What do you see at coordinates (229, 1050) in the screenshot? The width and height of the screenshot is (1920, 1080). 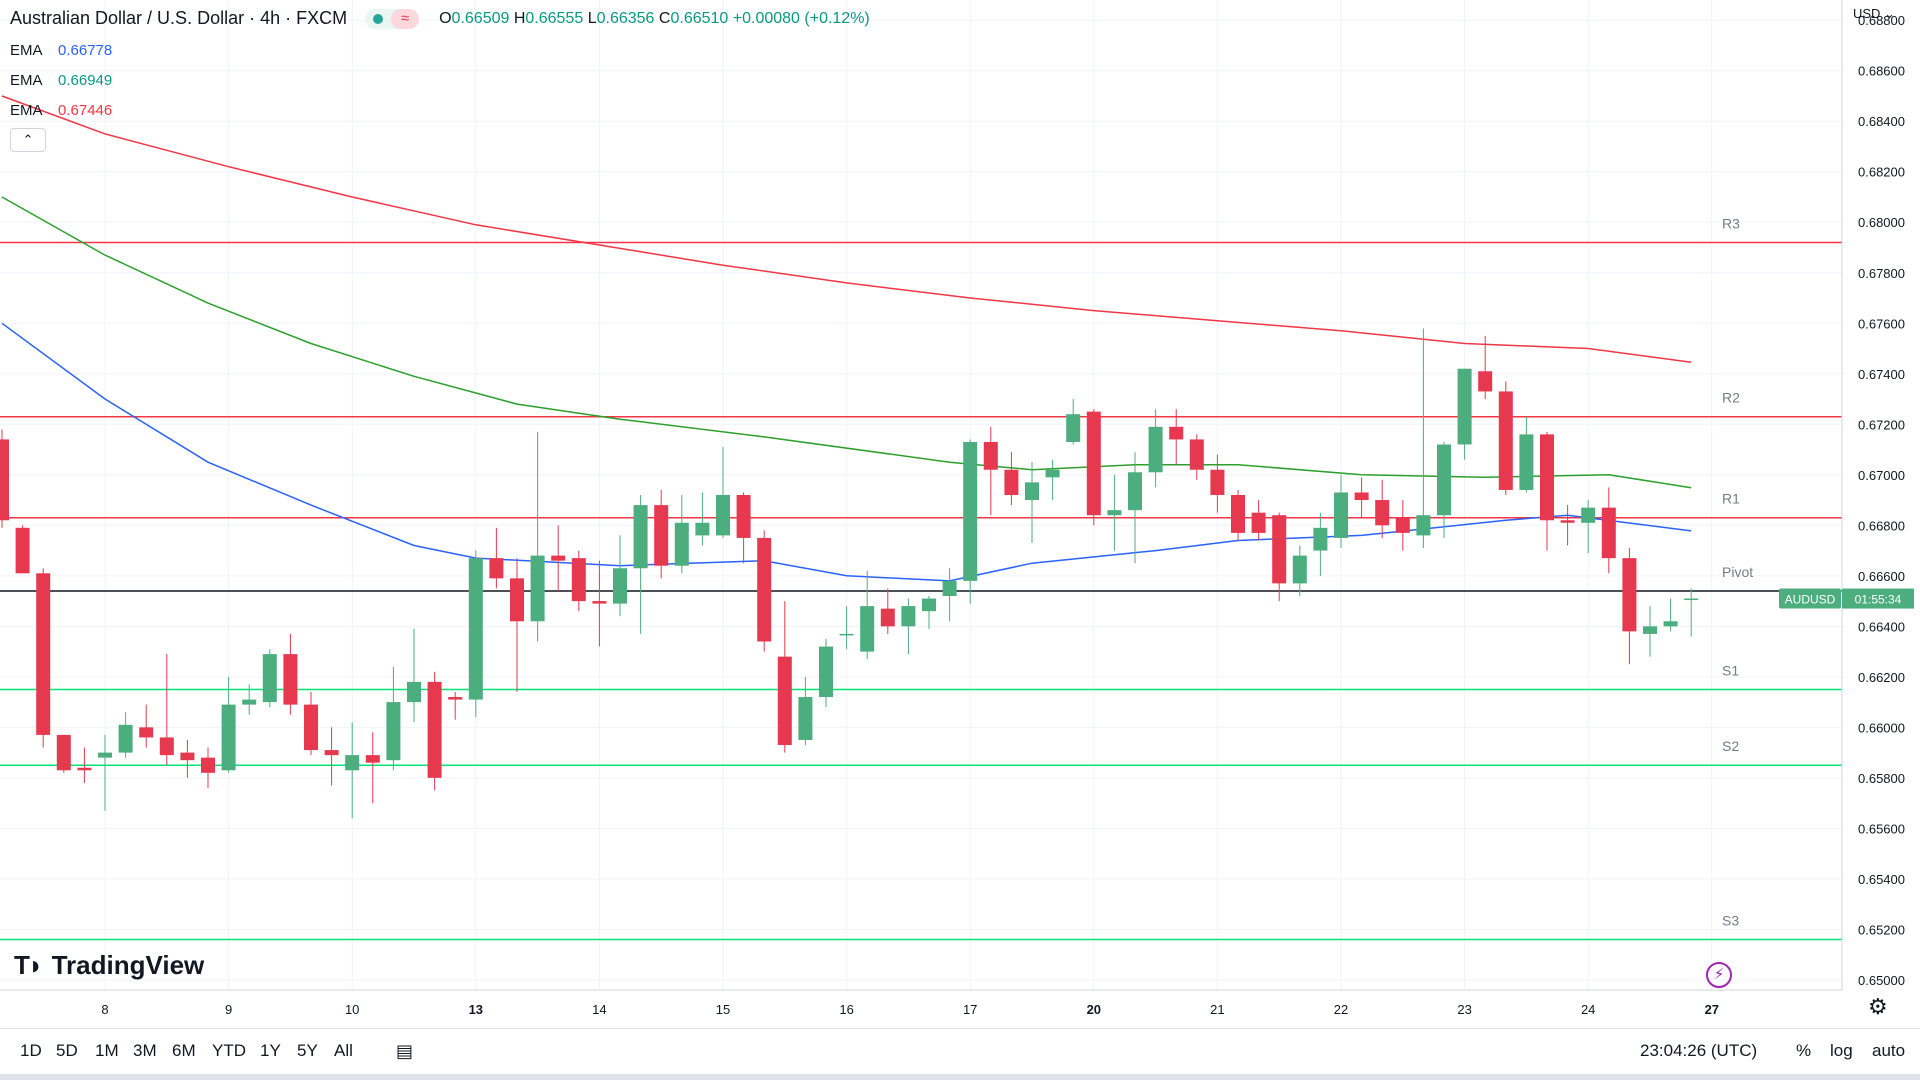 I see `range-ytd: YTD` at bounding box center [229, 1050].